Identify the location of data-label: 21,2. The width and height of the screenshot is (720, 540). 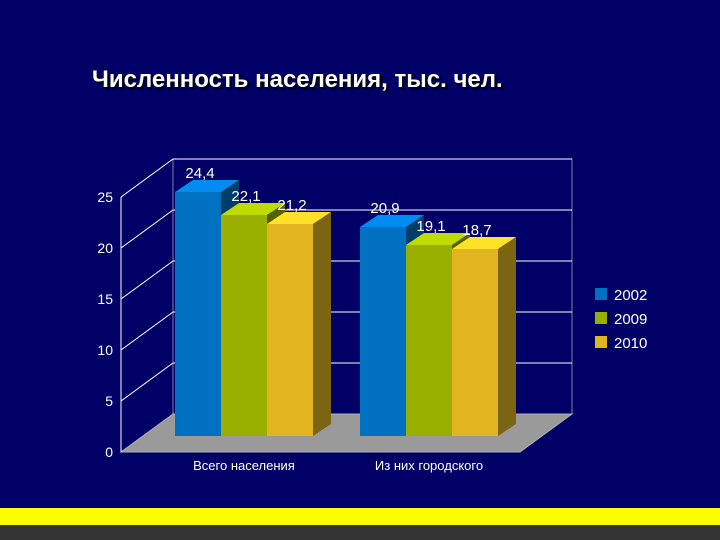
(291, 205).